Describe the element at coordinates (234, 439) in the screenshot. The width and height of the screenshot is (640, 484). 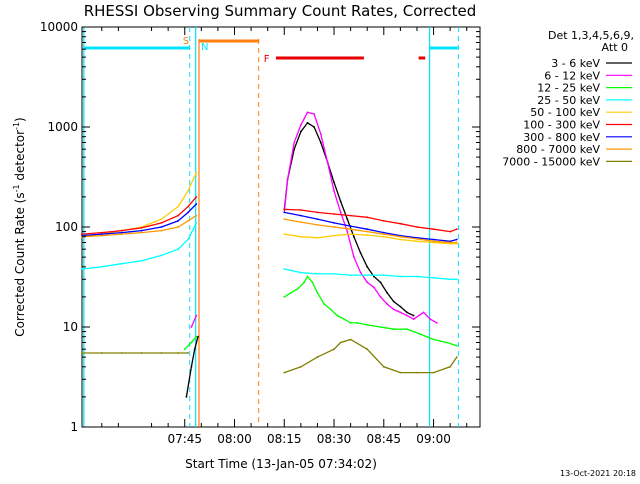
I see `x-tick-label: 08:00` at that location.